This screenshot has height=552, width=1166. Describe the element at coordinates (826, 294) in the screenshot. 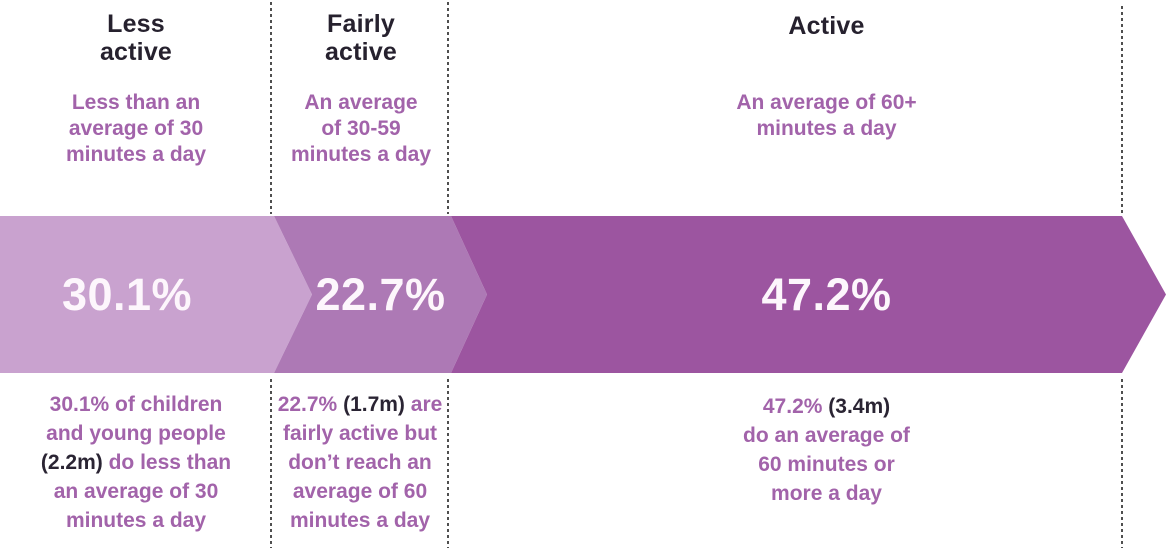

I see `percent-label-active: 47.2%` at that location.